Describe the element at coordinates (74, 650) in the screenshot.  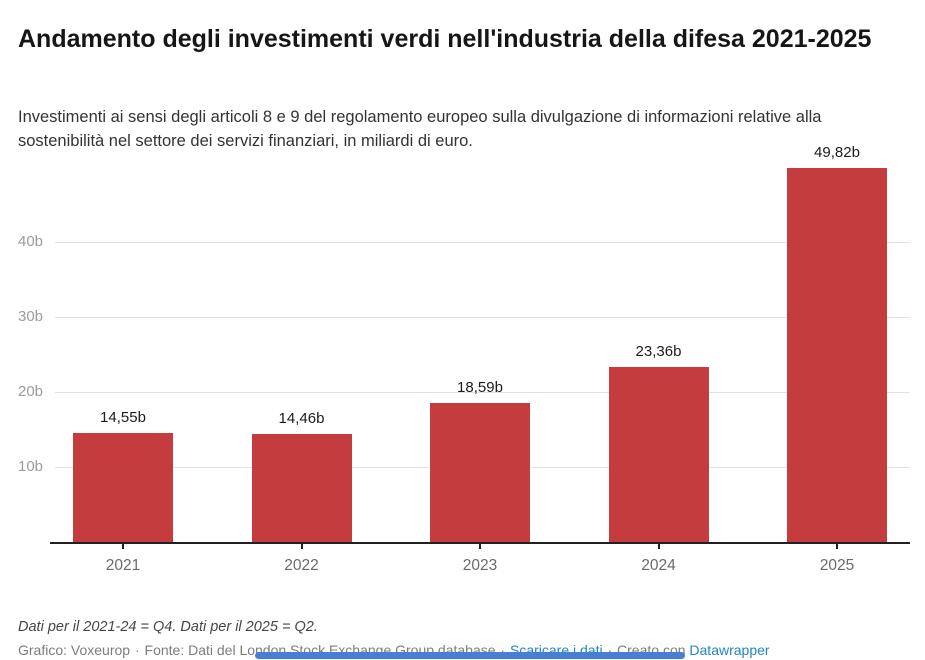
I see `byline: Grafico: Voxeurop` at that location.